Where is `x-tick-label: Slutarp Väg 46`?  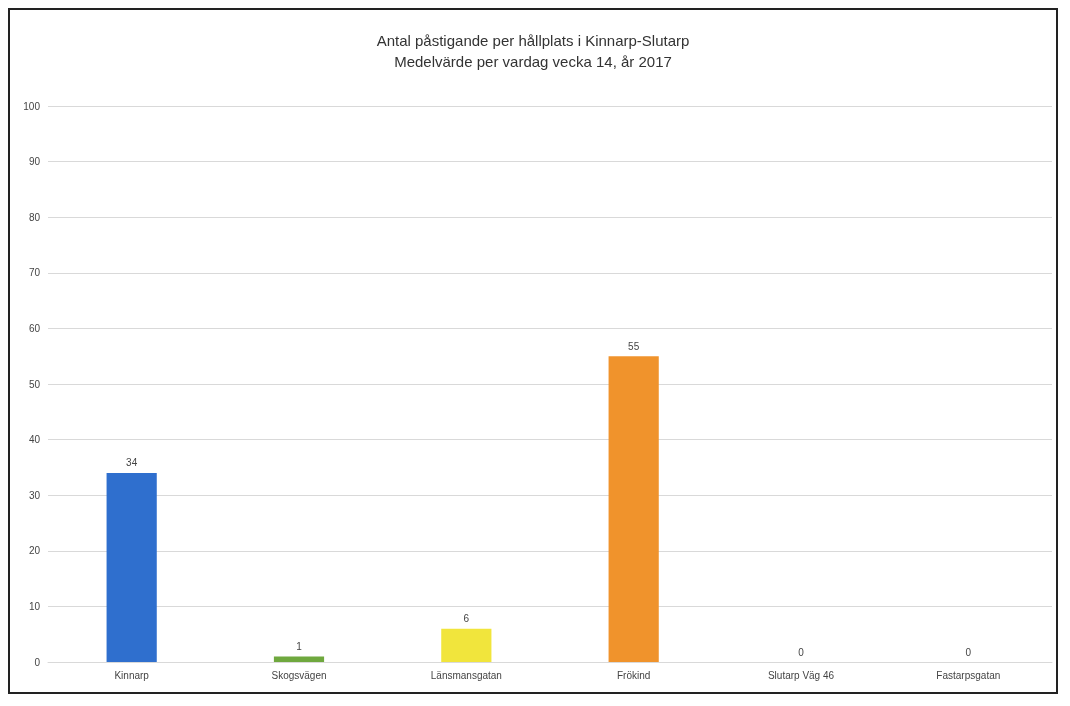 x-tick-label: Slutarp Väg 46 is located at coordinates (801, 675).